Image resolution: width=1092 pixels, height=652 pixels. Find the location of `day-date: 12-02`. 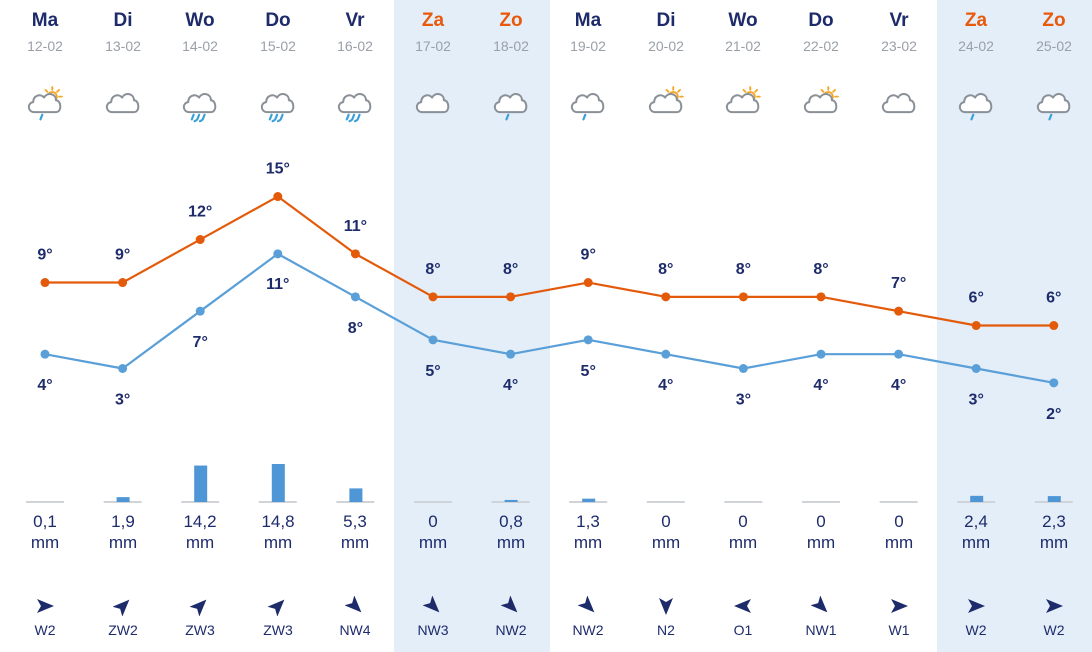

day-date: 12-02 is located at coordinates (45, 46).